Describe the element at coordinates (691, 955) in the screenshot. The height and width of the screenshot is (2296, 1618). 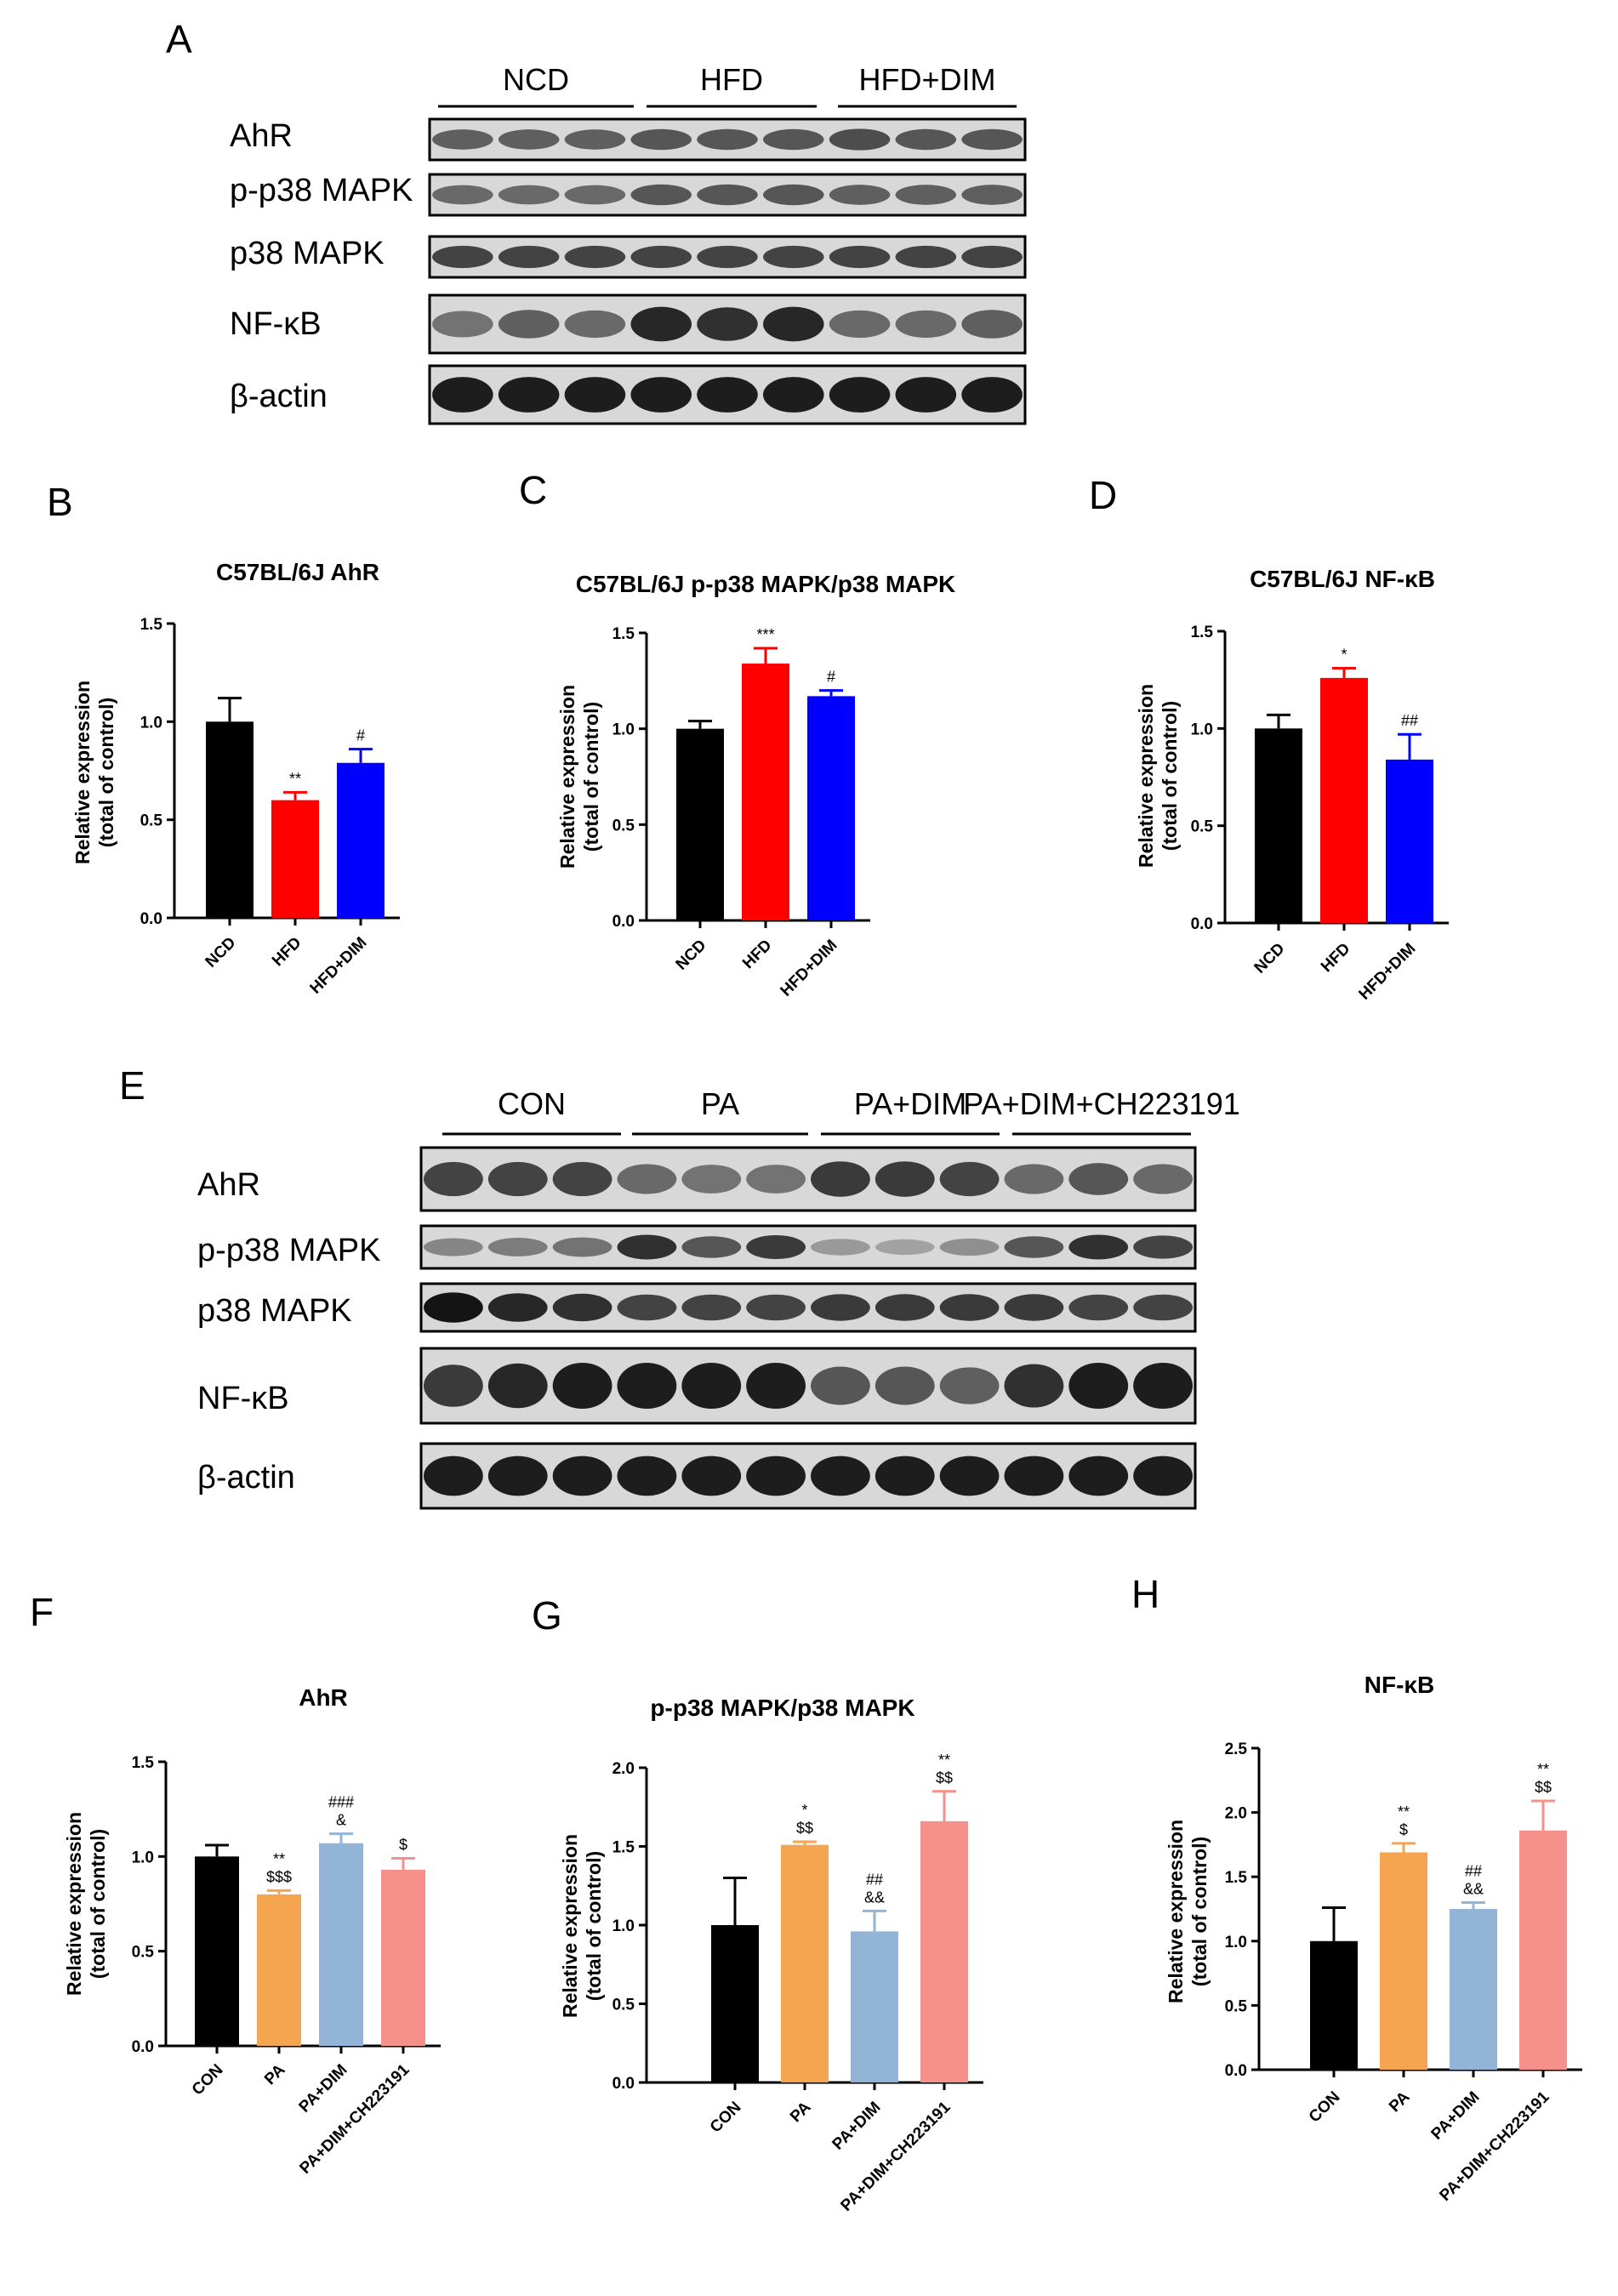
I see `category-label: NCD` at that location.